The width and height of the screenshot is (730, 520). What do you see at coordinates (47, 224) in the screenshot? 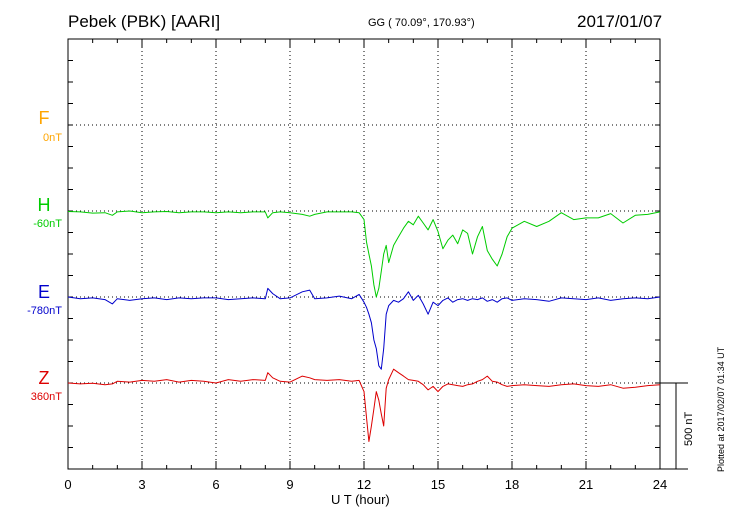
I see `component-offset-h: -60nT` at bounding box center [47, 224].